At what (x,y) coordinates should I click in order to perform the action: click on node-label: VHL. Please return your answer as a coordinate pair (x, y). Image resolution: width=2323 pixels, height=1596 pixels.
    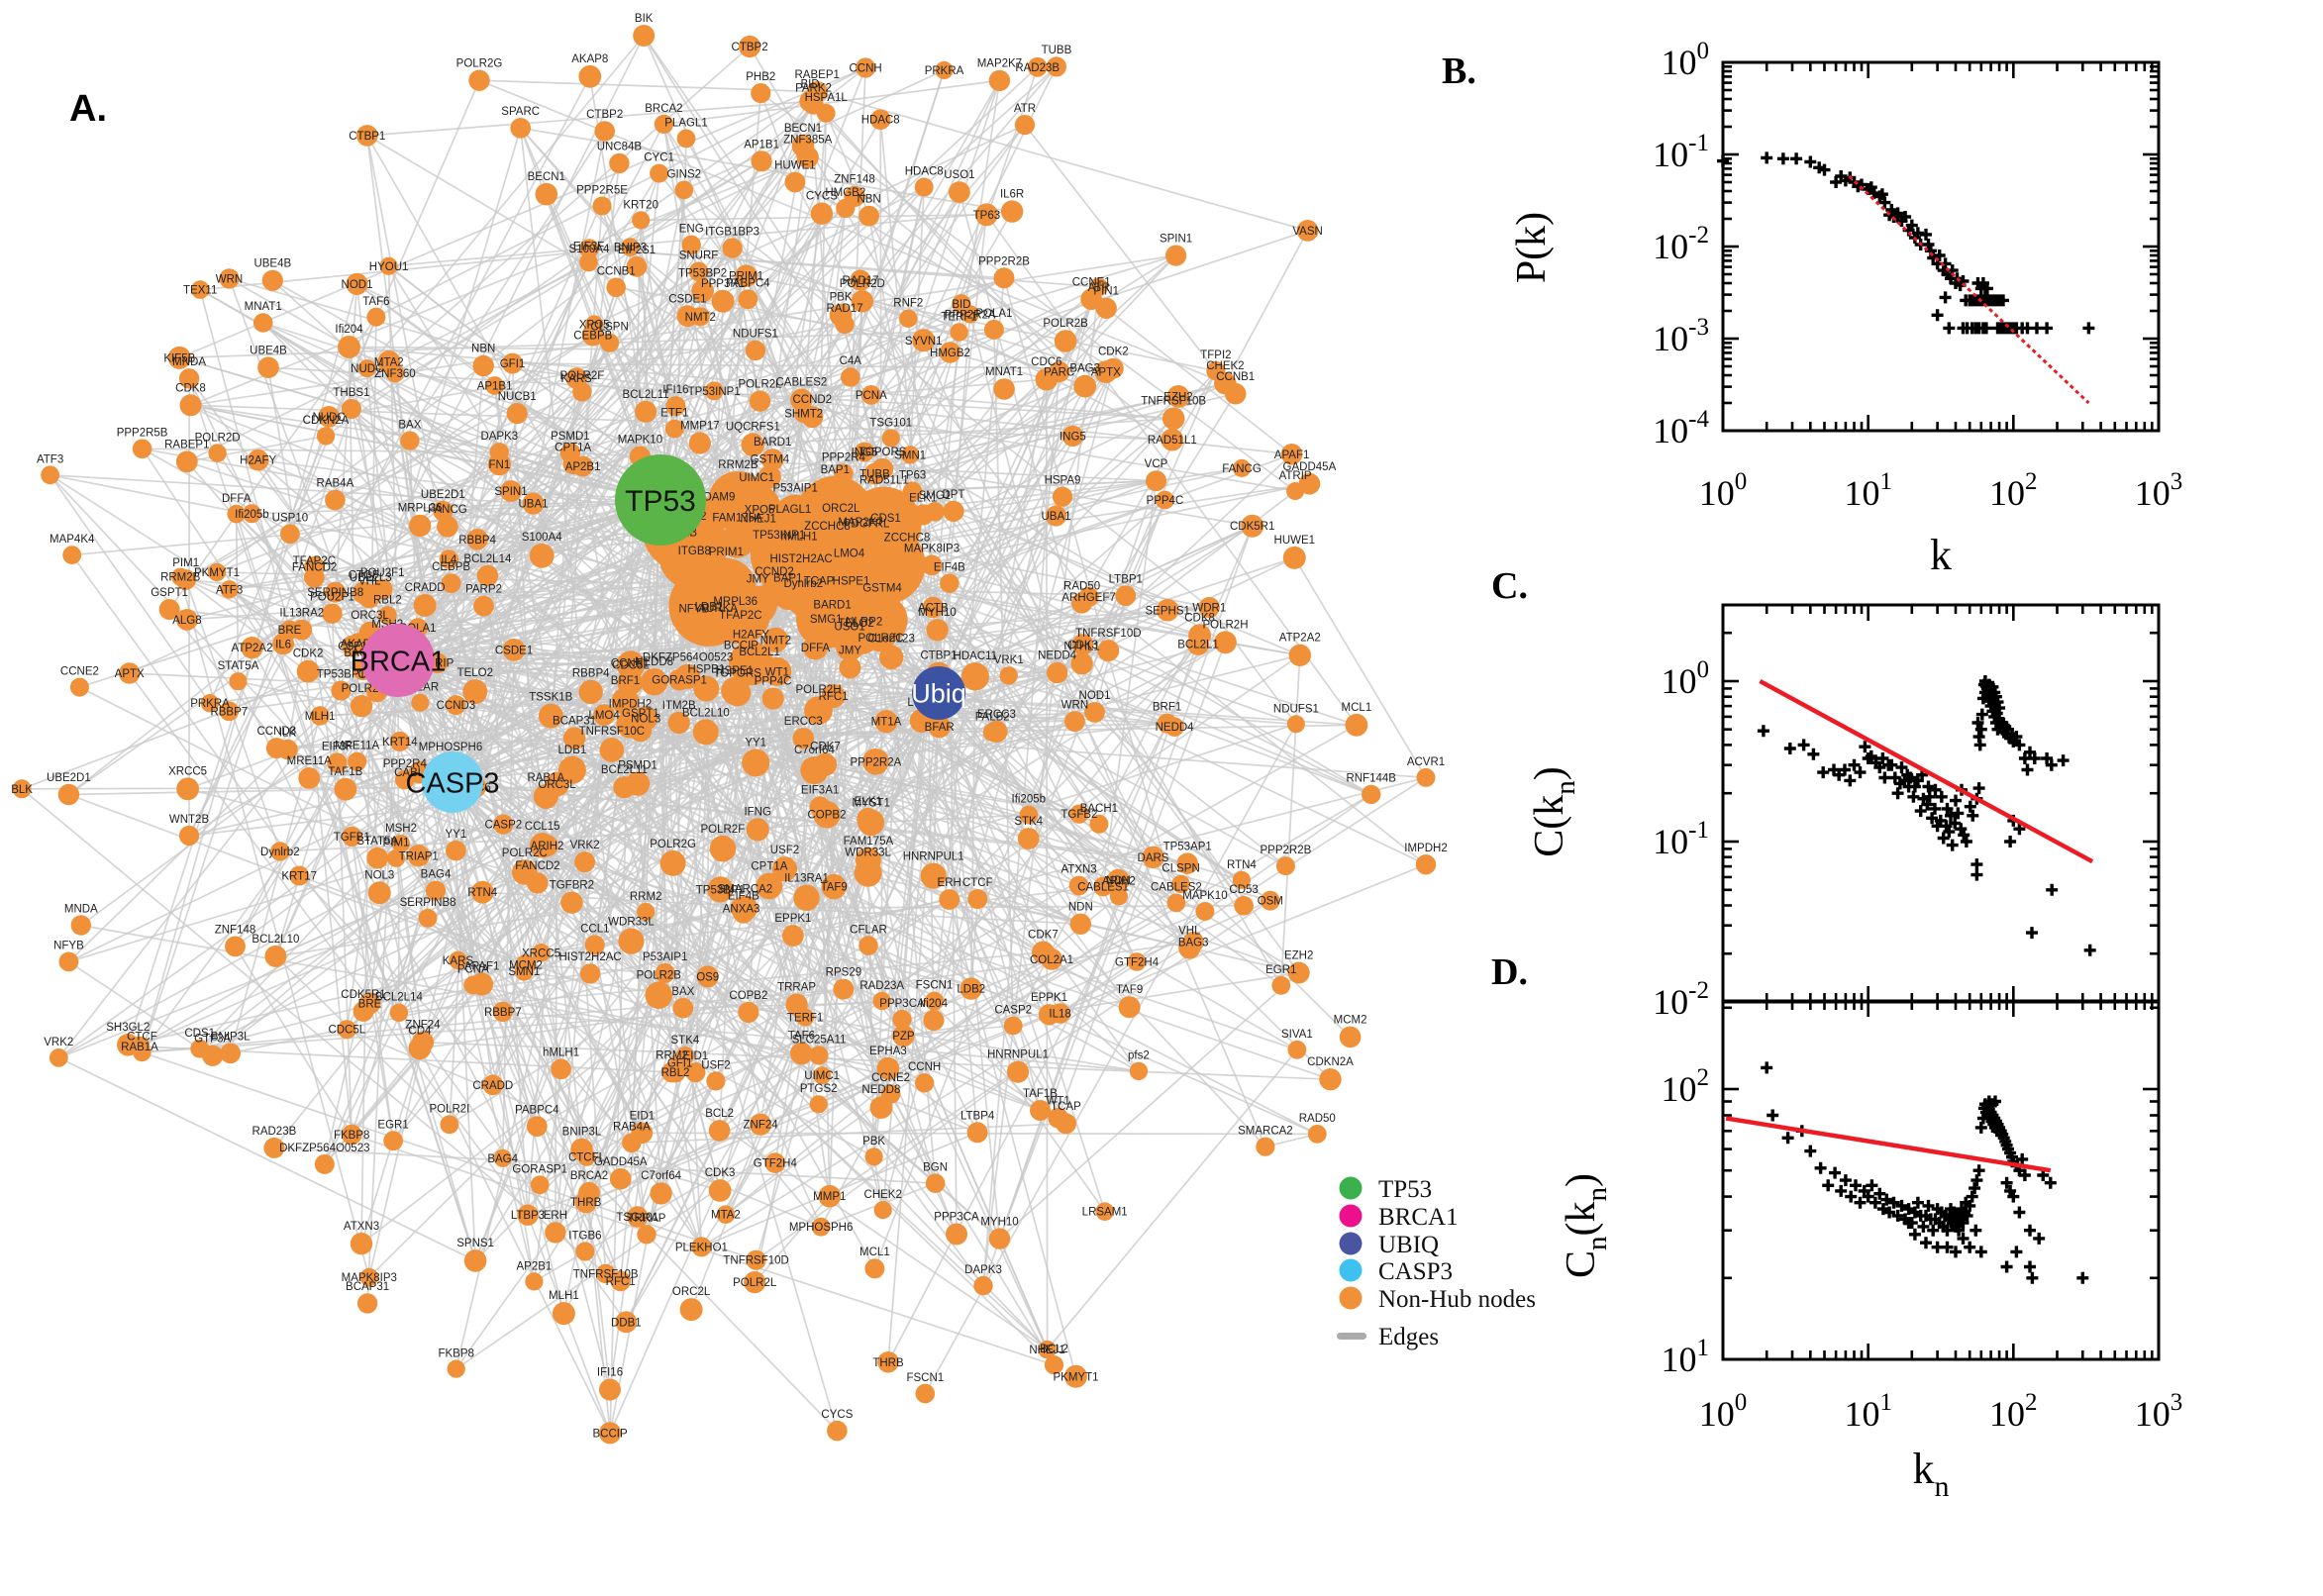
    Looking at the image, I should click on (1189, 931).